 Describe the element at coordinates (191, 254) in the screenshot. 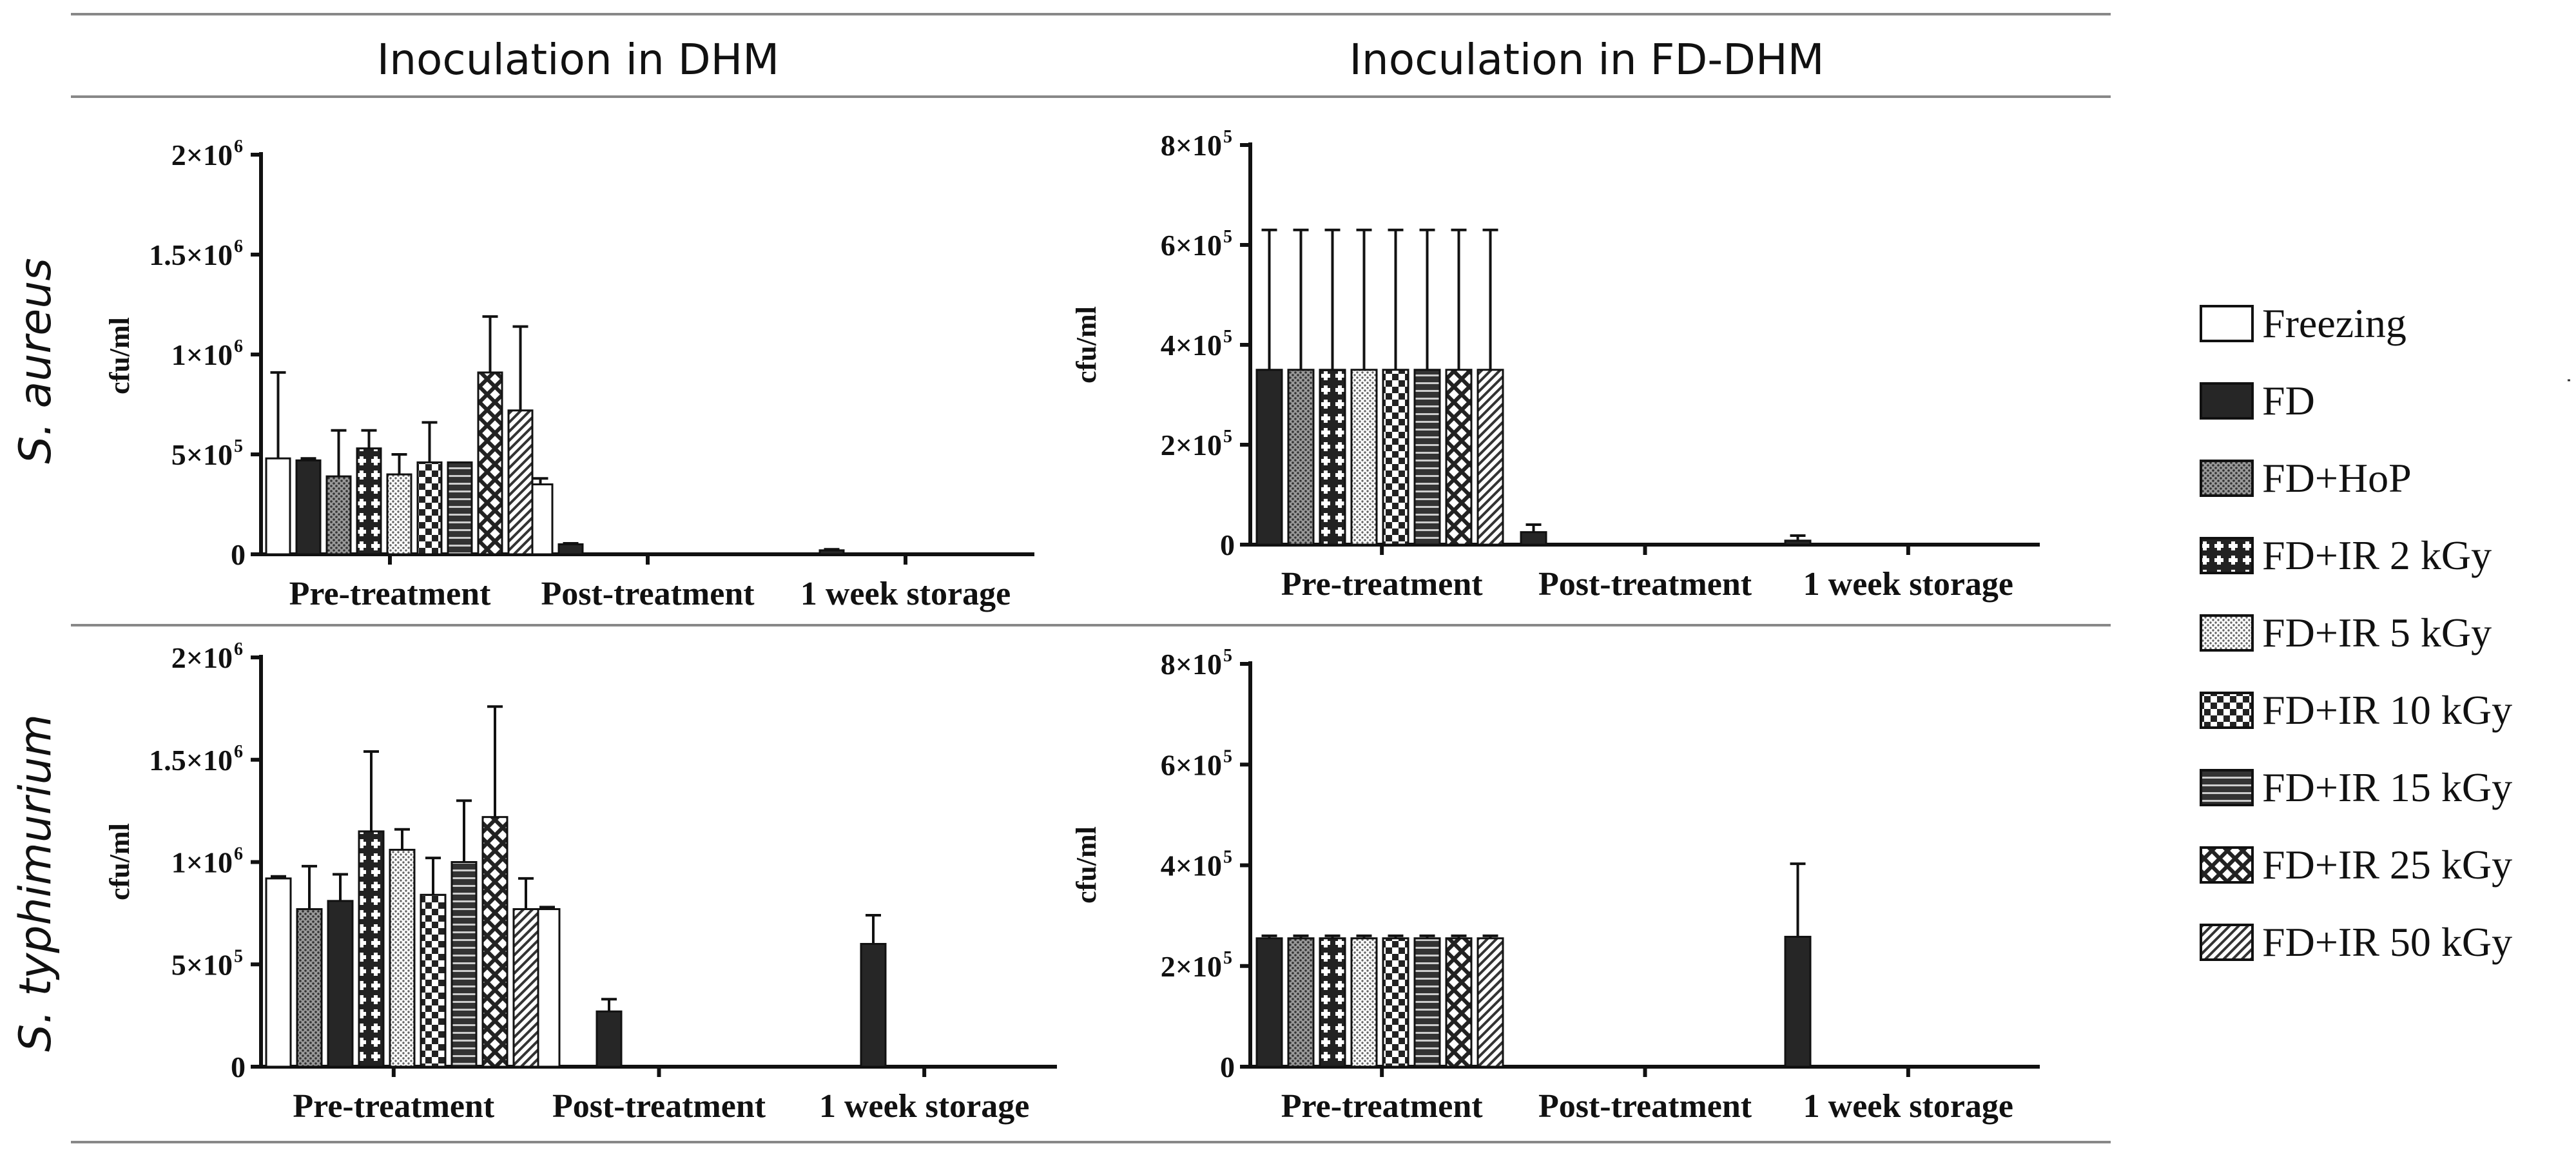

I see `y-tick-label: 1.5×10` at that location.